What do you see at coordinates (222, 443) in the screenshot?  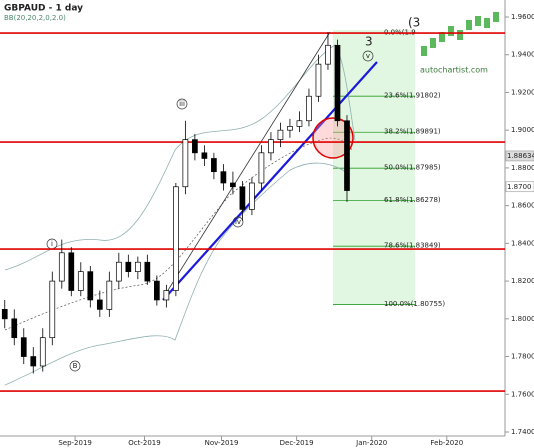 I see `x-tick-label: Nov-2019` at bounding box center [222, 443].